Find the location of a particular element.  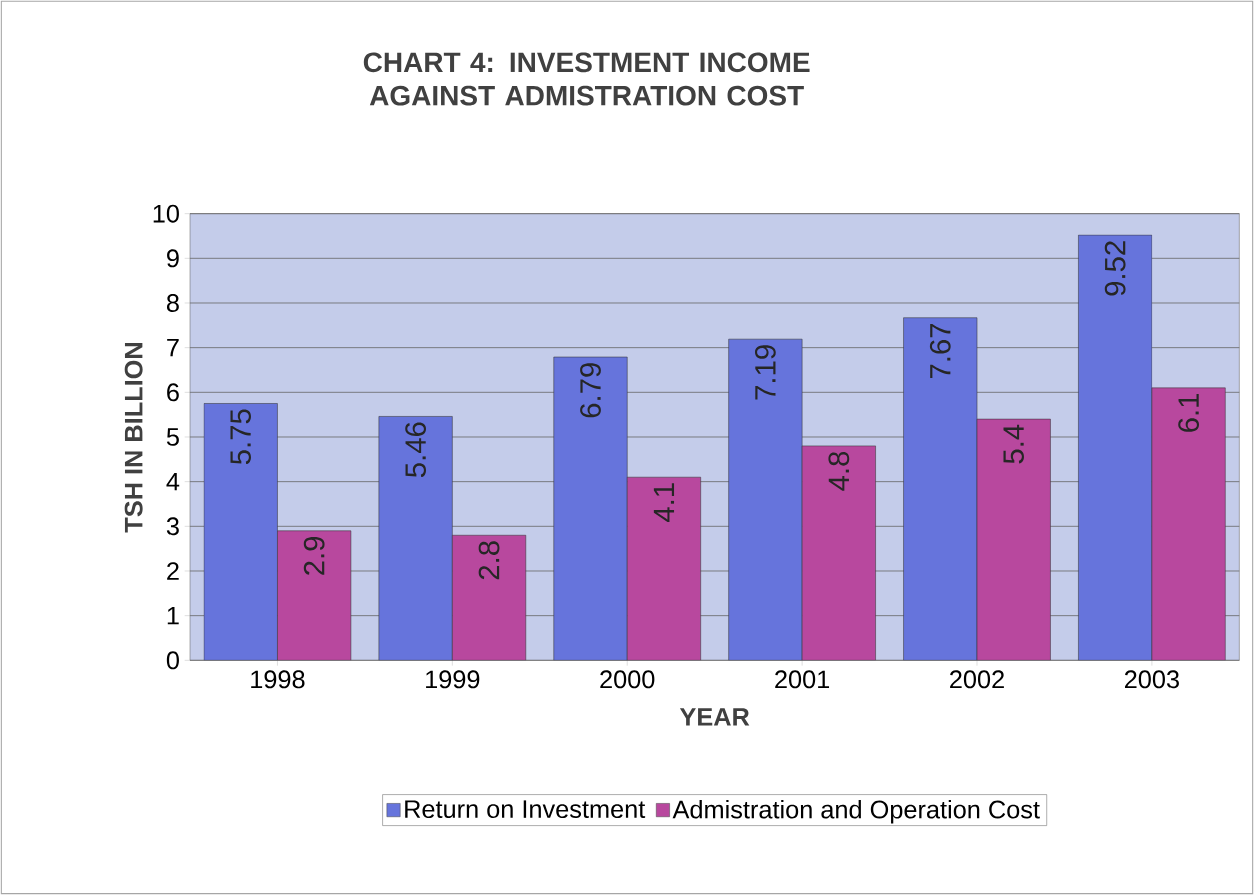

legend-label: Return on Investment is located at coordinates (525, 809).